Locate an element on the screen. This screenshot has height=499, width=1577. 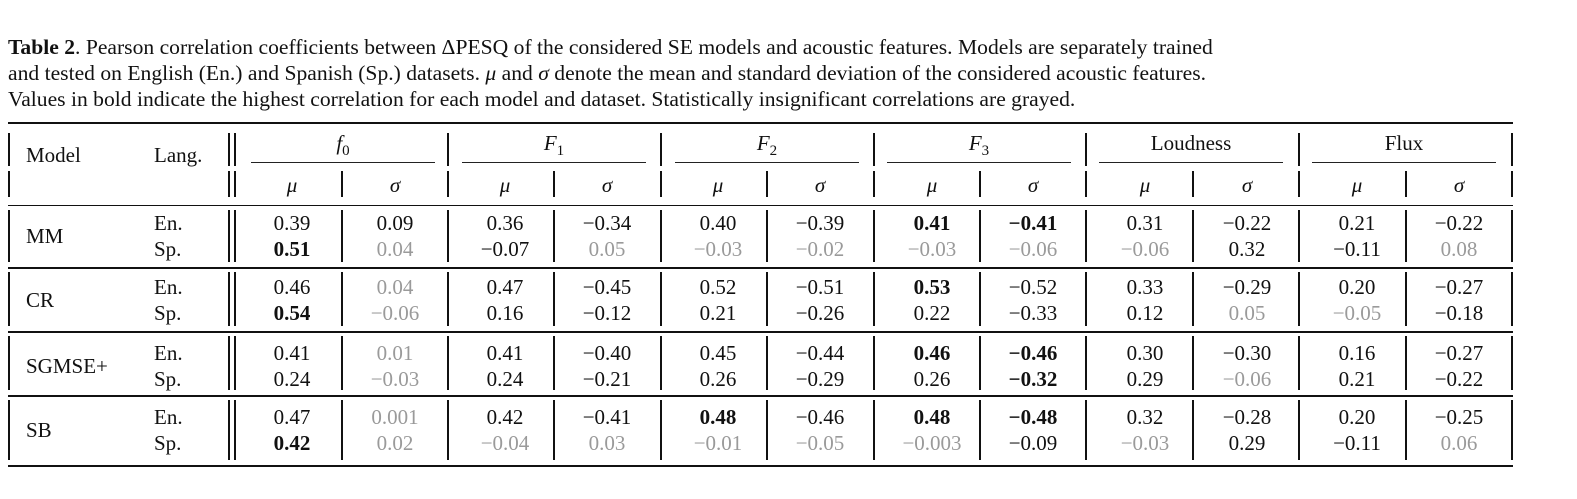
table-cell: 0.32 is located at coordinates (1247, 249).